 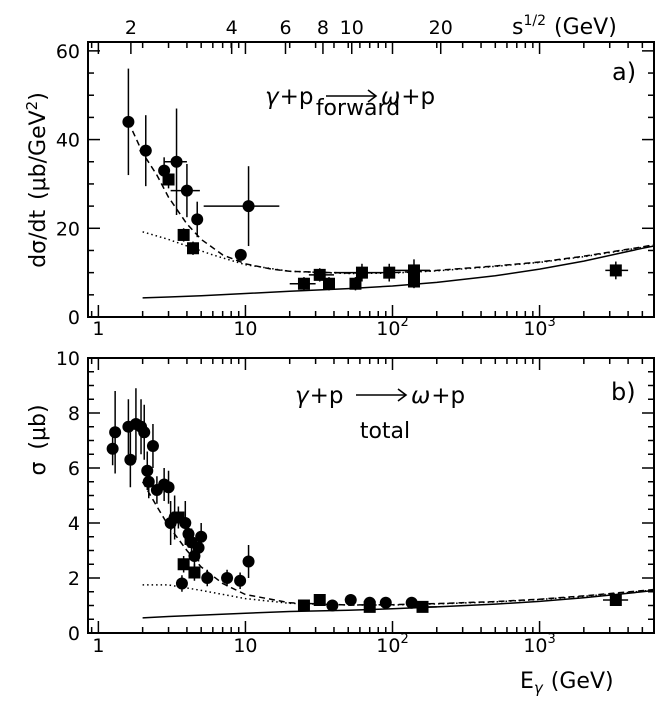 I want to click on top-tick-label: 2, so click(x=131, y=28).